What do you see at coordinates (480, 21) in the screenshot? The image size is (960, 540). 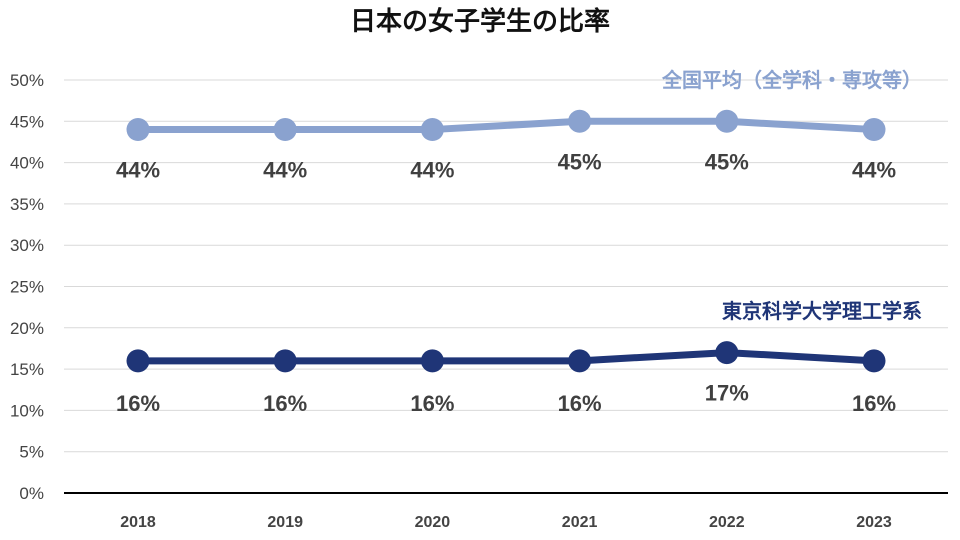 I see `chart-title: 日本の女子学生の比率` at bounding box center [480, 21].